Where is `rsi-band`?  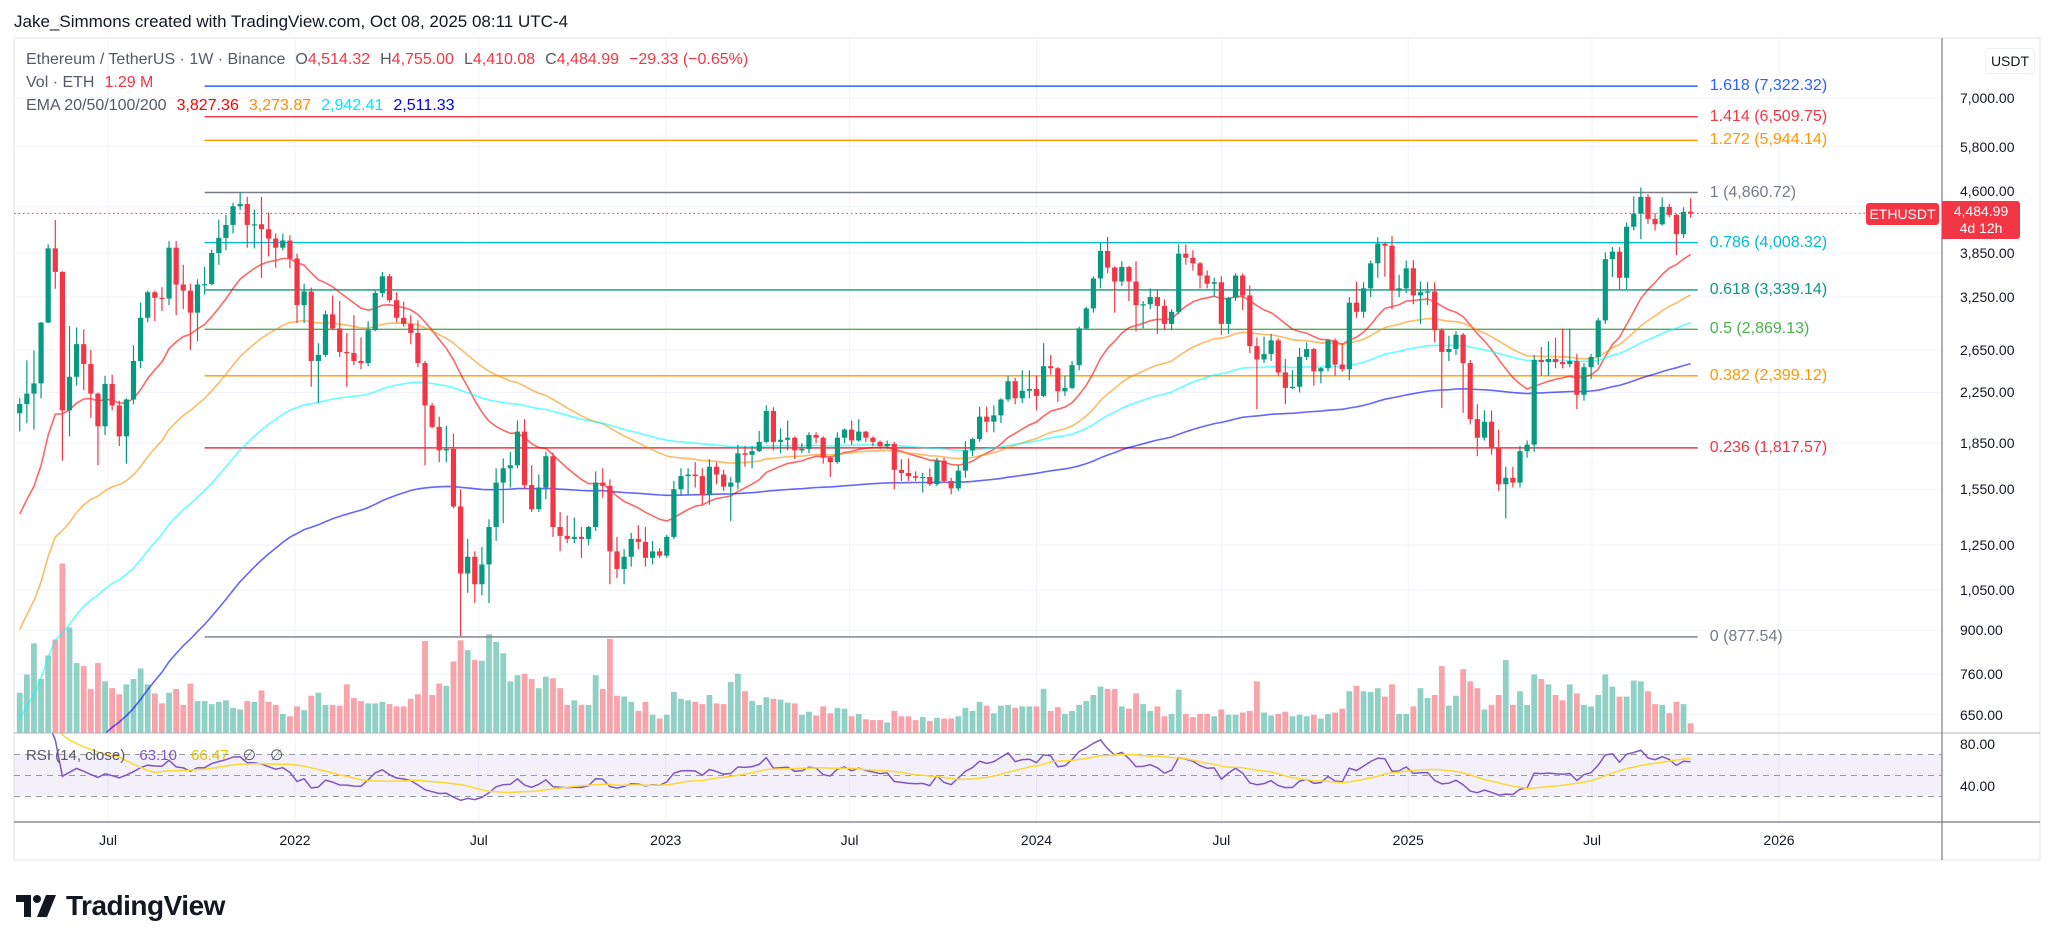 rsi-band is located at coordinates (978, 775).